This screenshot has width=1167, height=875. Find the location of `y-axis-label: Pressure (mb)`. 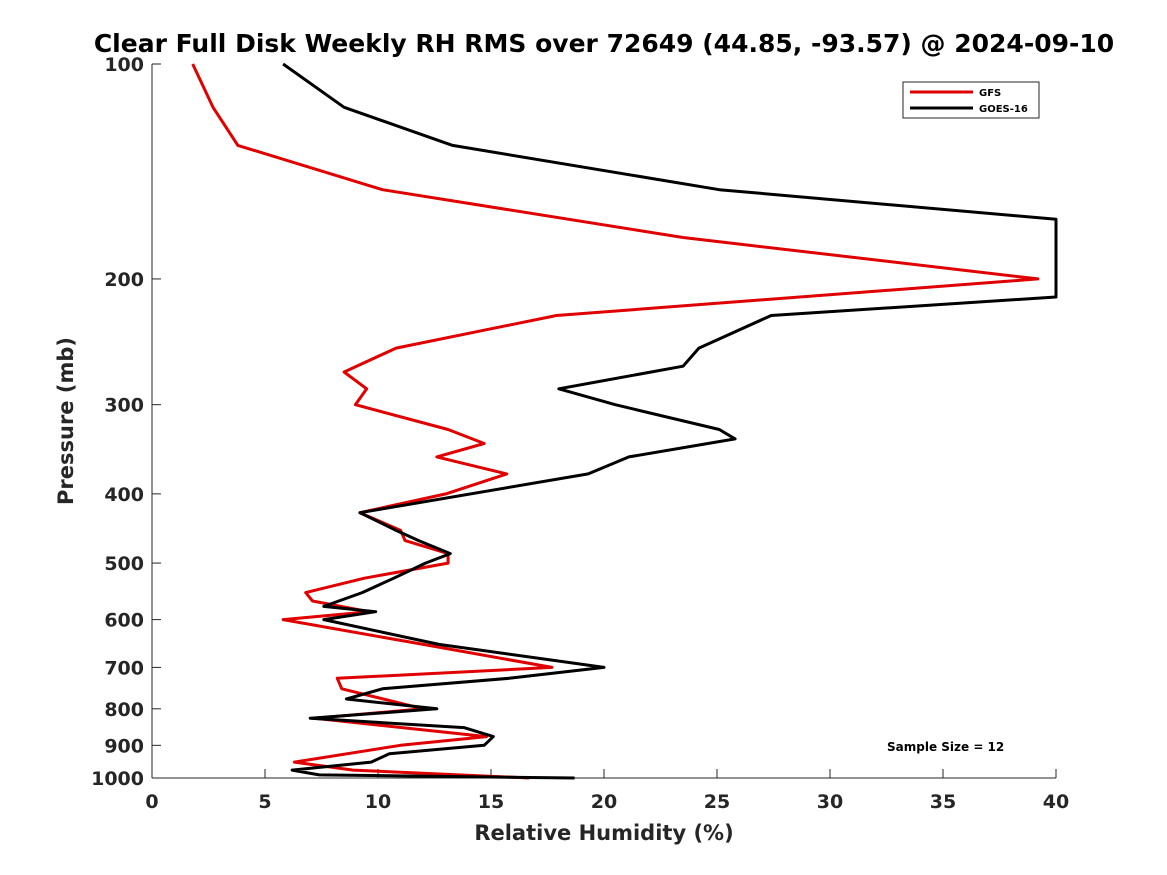

y-axis-label: Pressure (mb) is located at coordinates (66, 421).